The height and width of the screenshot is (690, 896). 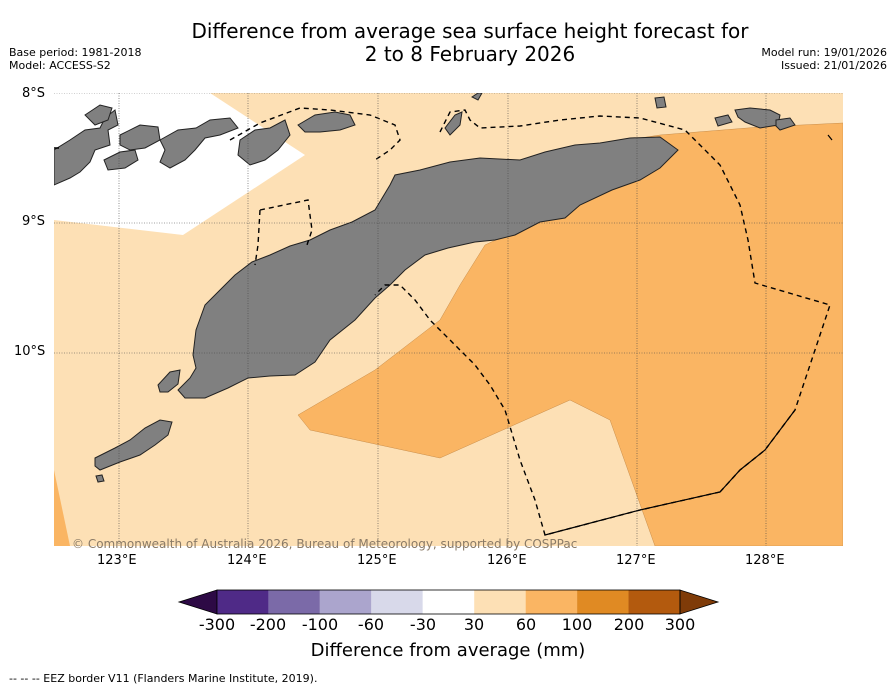 I want to click on lembata-island-west, so click(x=121, y=160).